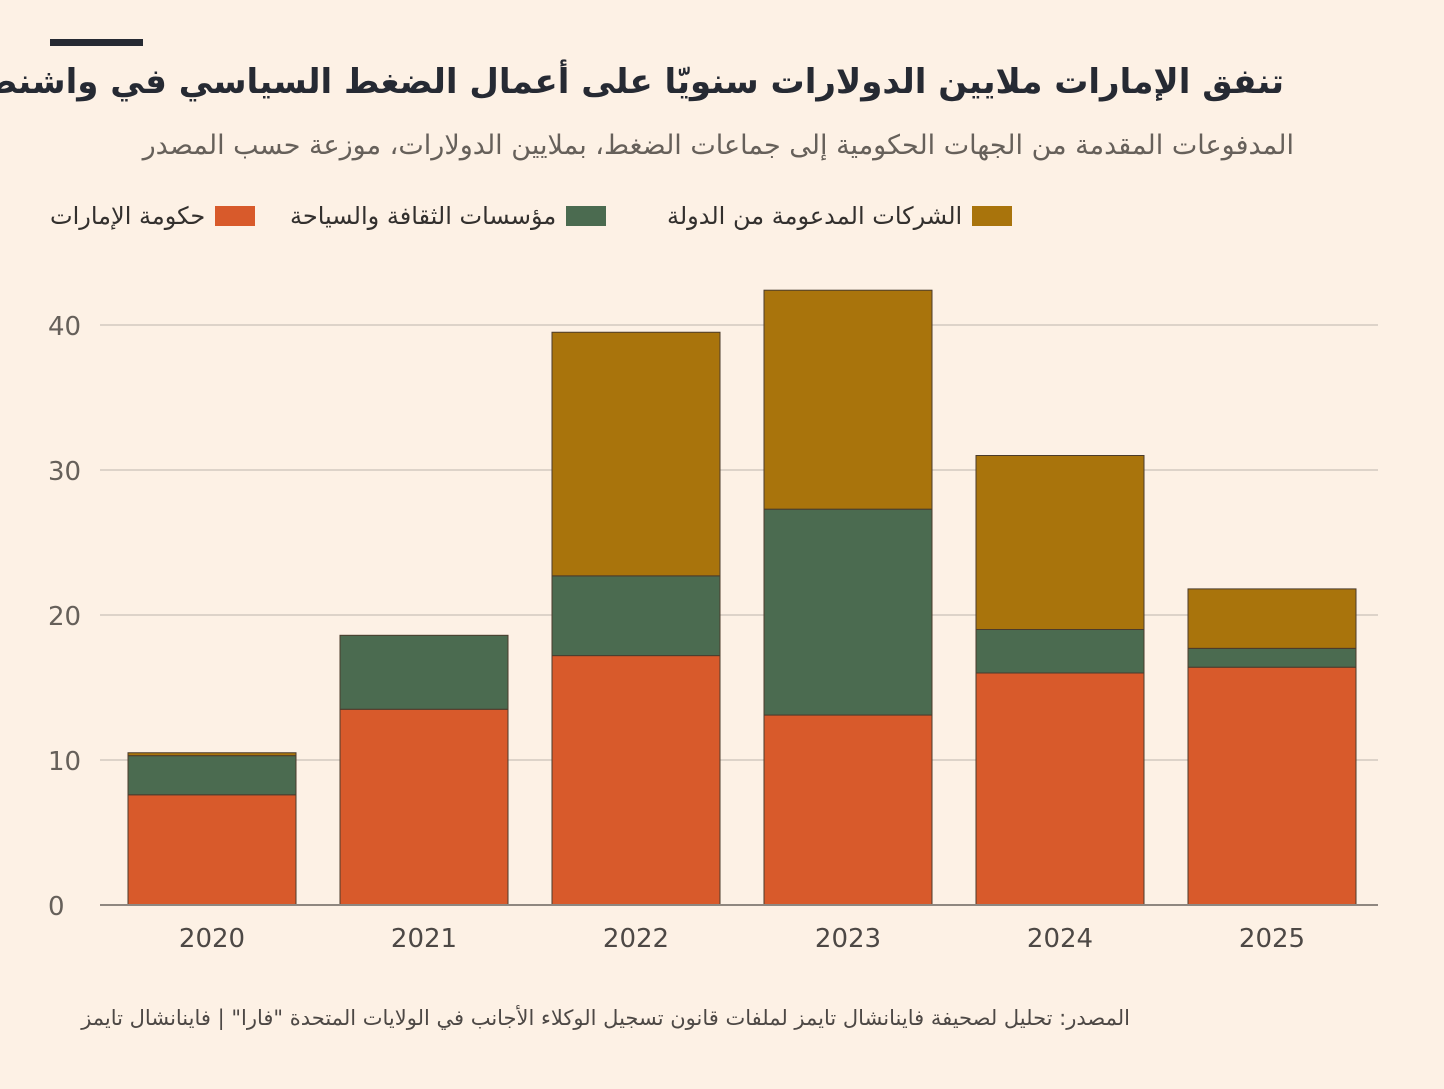 This screenshot has width=1444, height=1089. I want to click on bar-segment-2022-culture-tourism, so click(636, 616).